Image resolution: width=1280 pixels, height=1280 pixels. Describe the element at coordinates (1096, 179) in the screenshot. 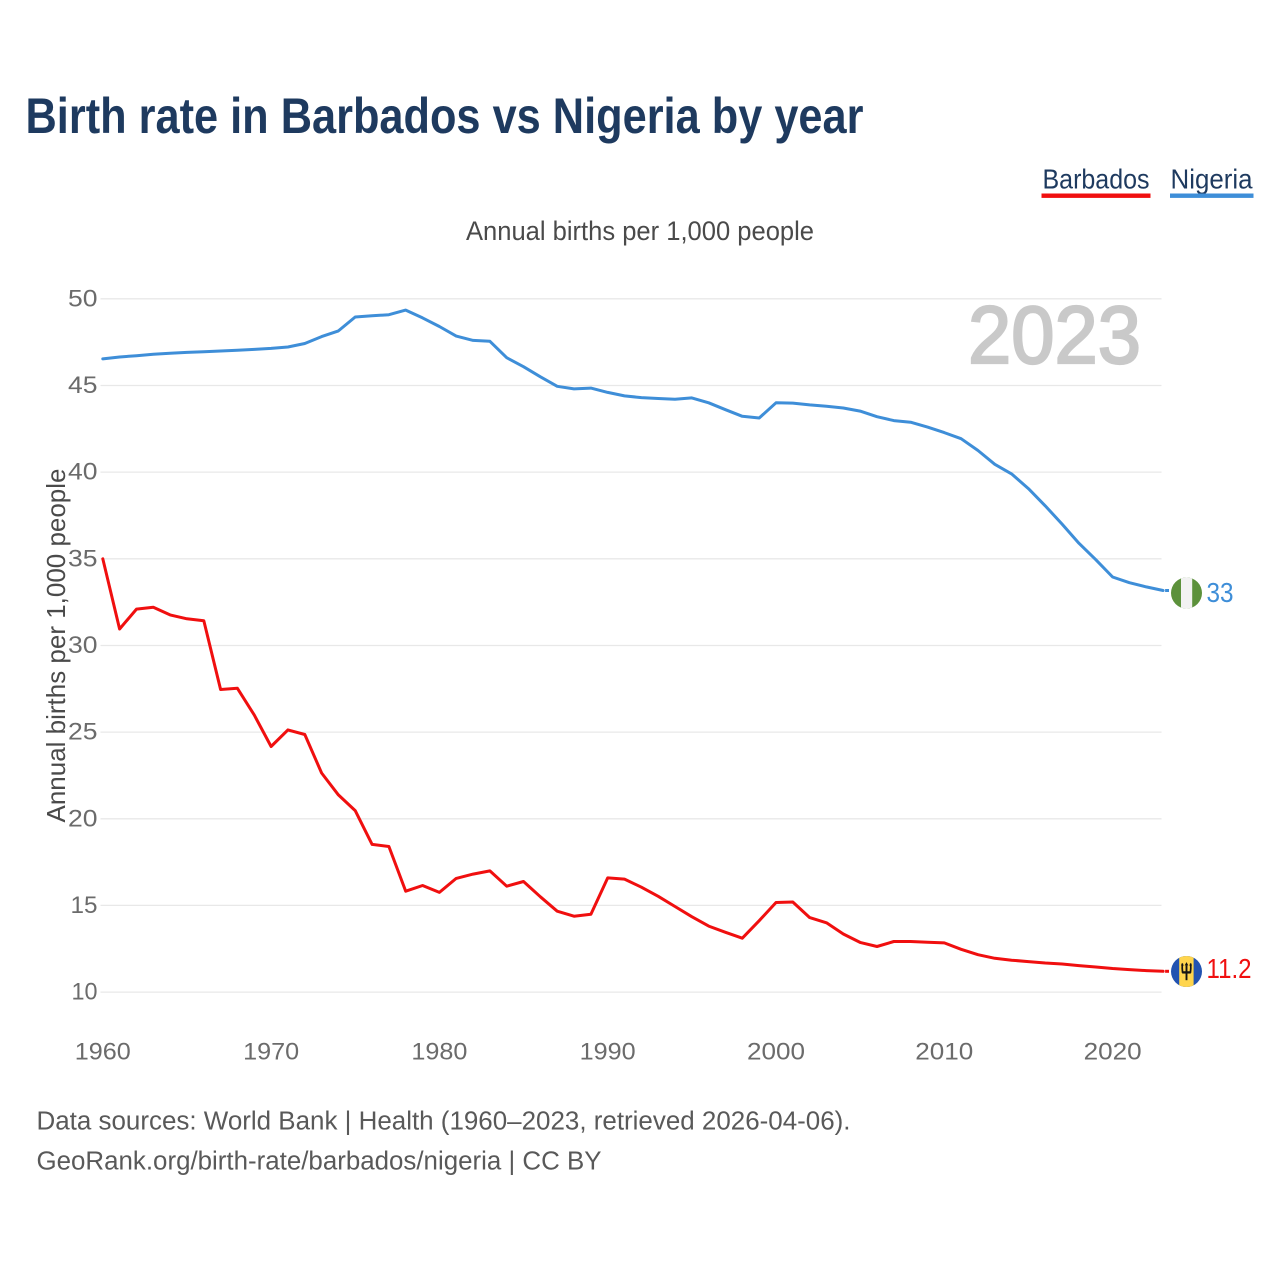

I see `svg-text: Barbados` at that location.